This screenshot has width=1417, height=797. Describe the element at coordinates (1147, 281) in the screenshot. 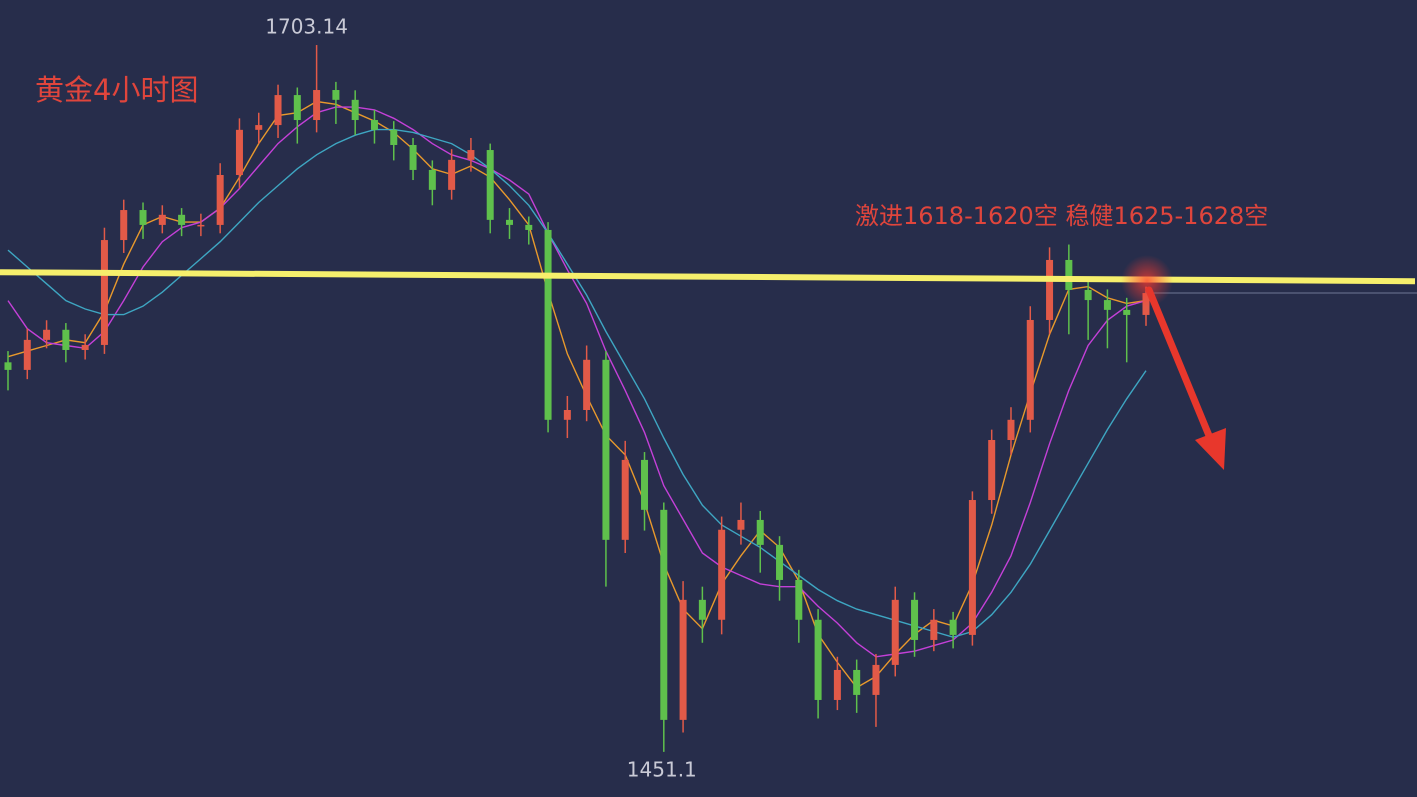

I see `glow` at that location.